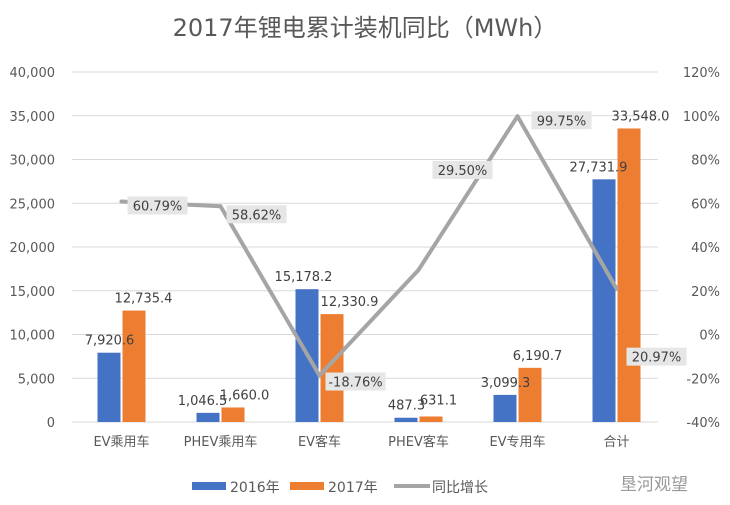  I want to click on bar-data-label: 12,330.9, so click(350, 302).